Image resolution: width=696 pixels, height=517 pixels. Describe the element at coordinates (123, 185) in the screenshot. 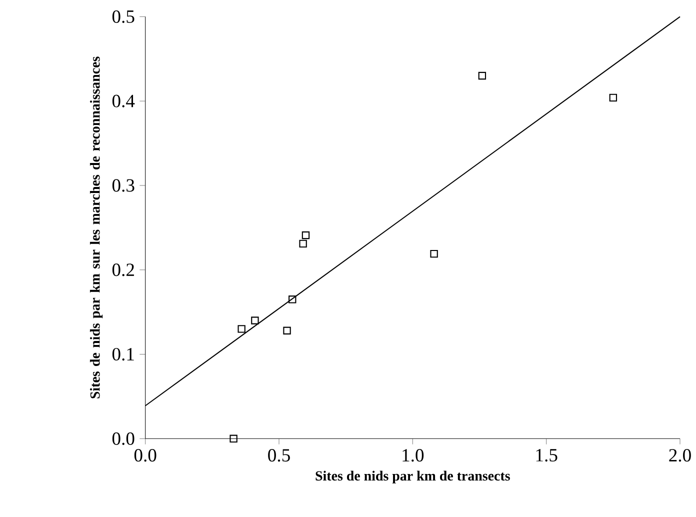

I see `y-tick-label: 0.3` at that location.